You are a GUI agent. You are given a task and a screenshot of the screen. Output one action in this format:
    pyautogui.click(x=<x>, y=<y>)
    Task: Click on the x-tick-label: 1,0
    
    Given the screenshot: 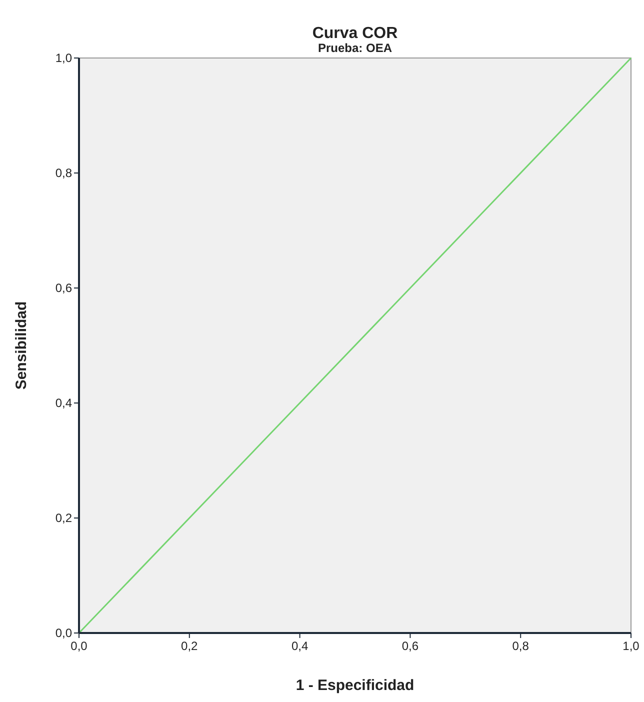 What is the action you would take?
    pyautogui.click(x=631, y=646)
    